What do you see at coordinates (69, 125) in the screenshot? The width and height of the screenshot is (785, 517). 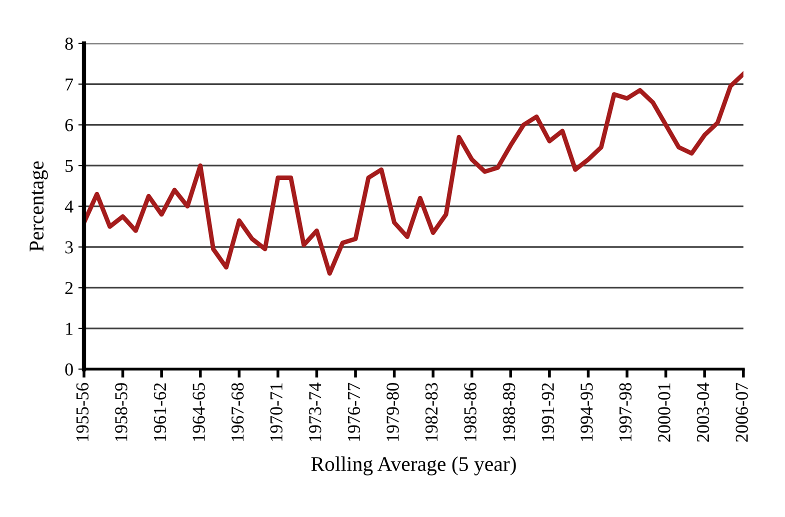 I see `y-tick-label: 6` at bounding box center [69, 125].